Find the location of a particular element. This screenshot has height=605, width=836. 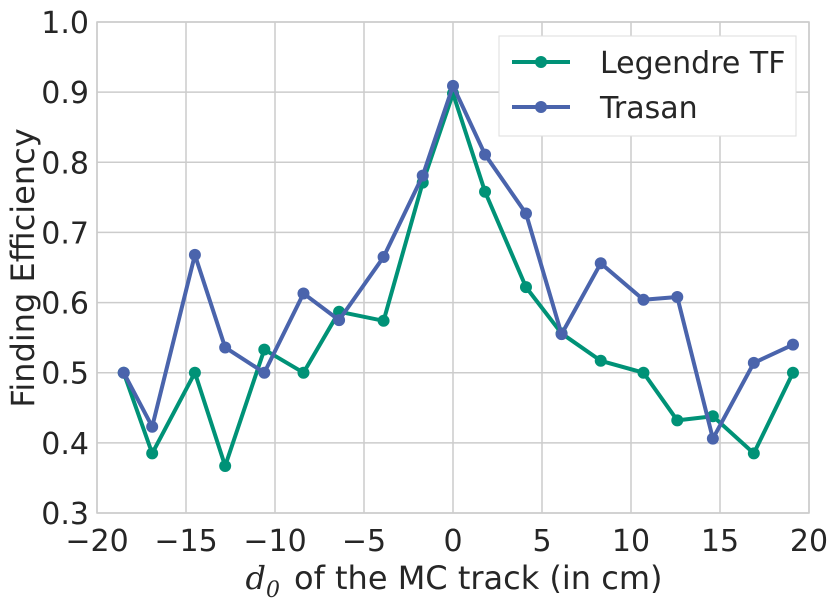

legend-label-0: Legendre TF is located at coordinates (692, 63).